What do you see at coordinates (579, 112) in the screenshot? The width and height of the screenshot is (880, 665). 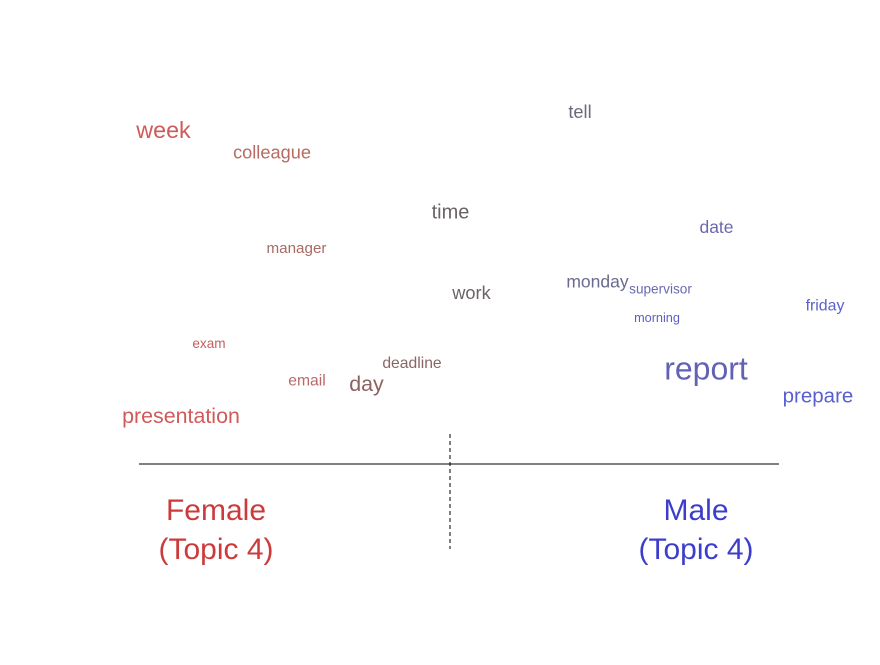 I see `word-tell: tell` at bounding box center [579, 112].